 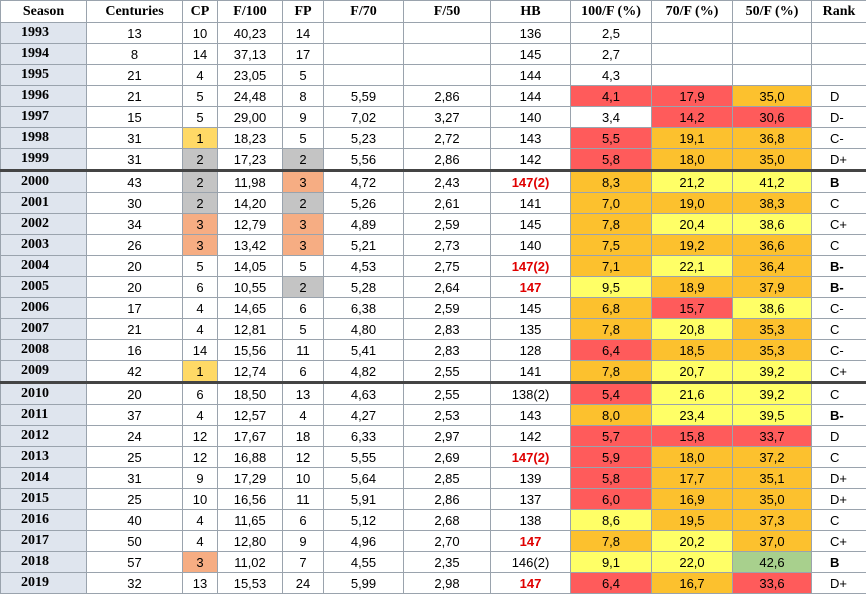 What do you see at coordinates (363, 457) in the screenshot?
I see `data-cell: 5,55` at bounding box center [363, 457].